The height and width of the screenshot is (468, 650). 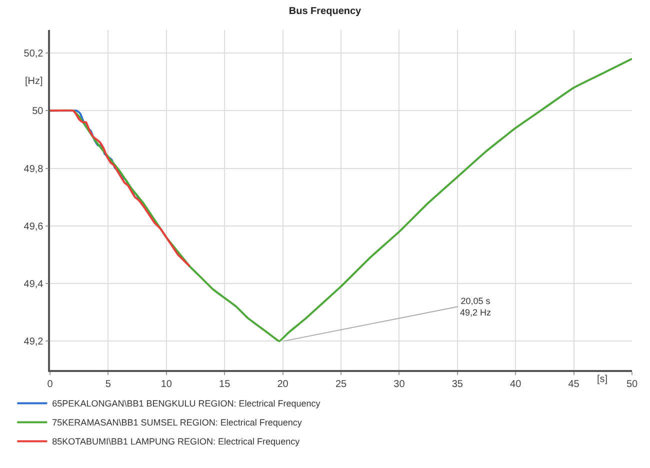 I want to click on legend-label: 75KERAMASAN\BB1 SUMSEL REGION: Electrical Frequency, so click(x=177, y=423).